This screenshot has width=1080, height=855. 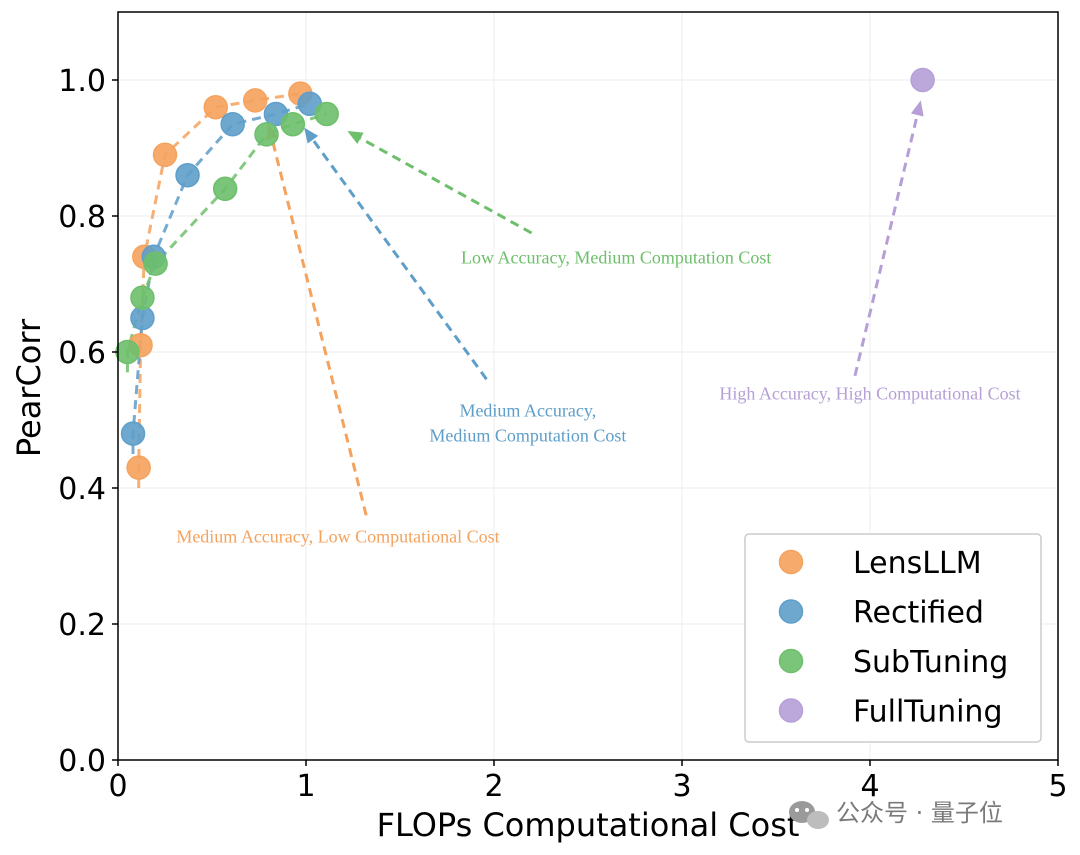 I want to click on y-tick-label: 0.6, so click(x=82, y=353).